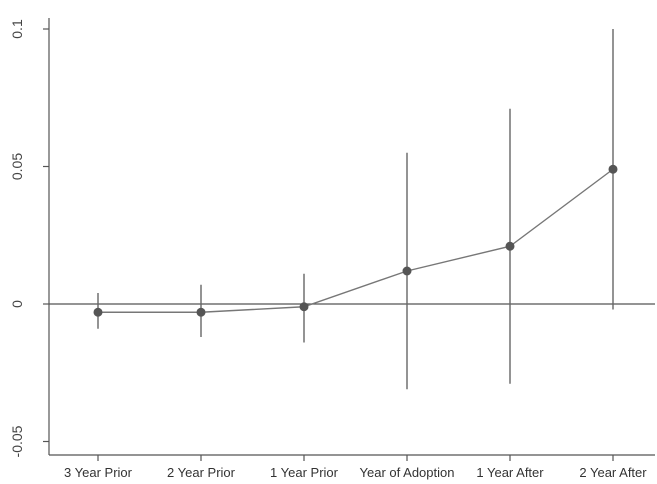  What do you see at coordinates (304, 472) in the screenshot?
I see `x-tick-label: 1 Year Prior` at bounding box center [304, 472].